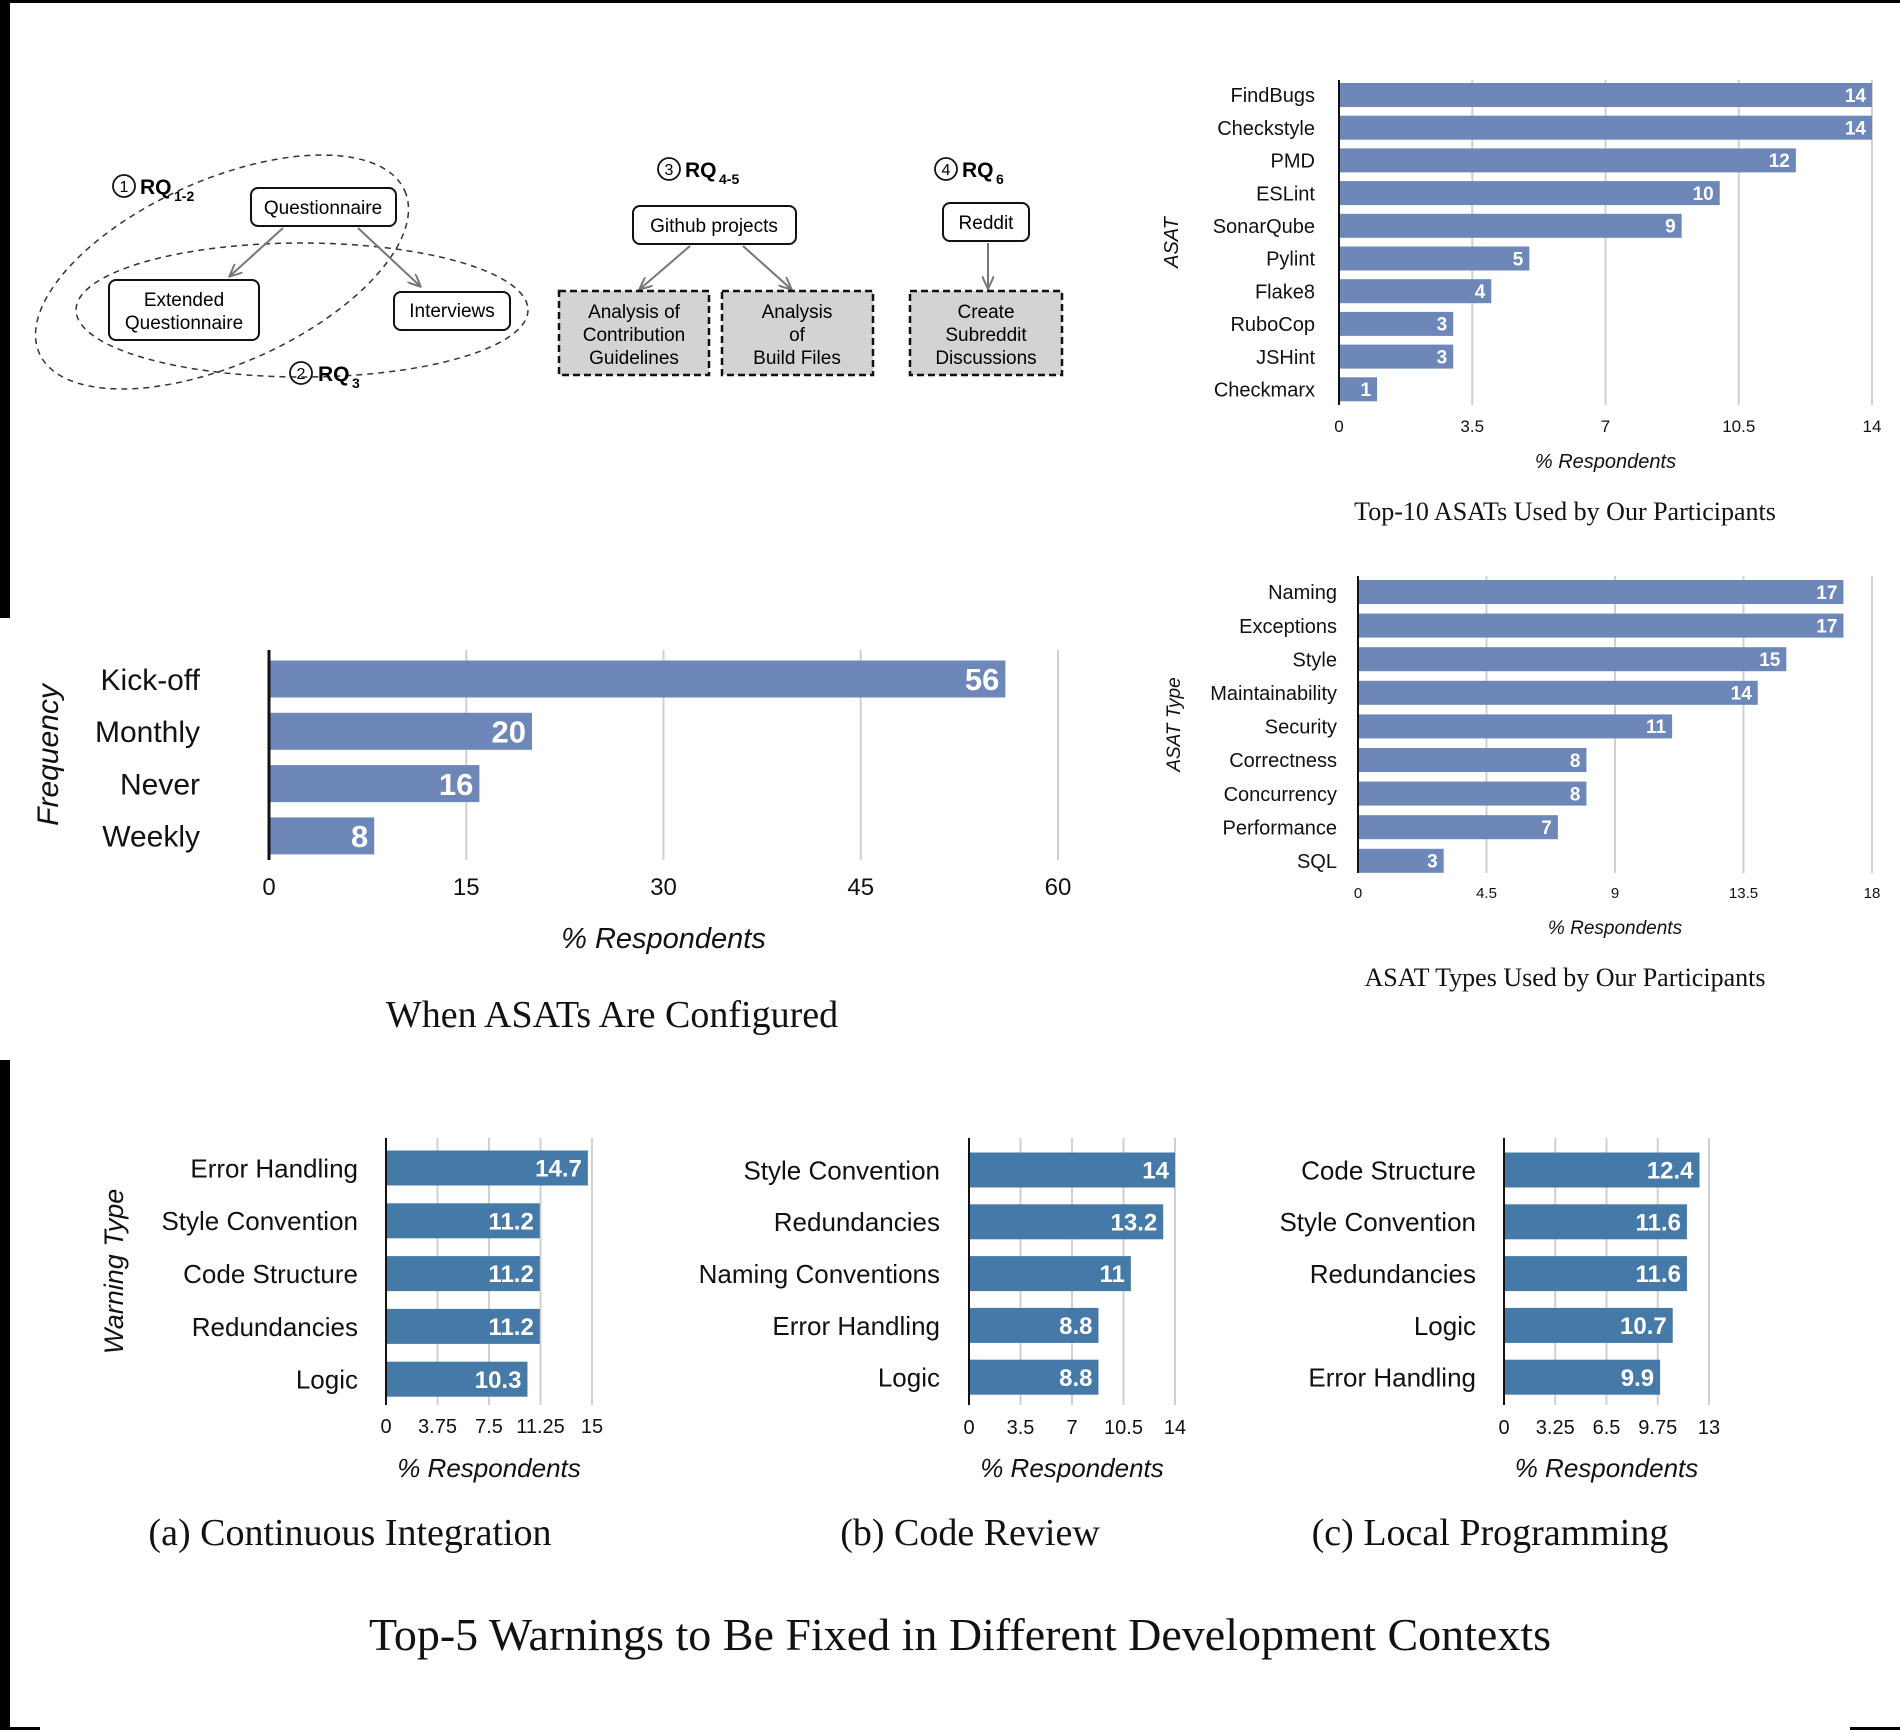 This screenshot has height=1730, width=1900. Describe the element at coordinates (634, 335) in the screenshot. I see `svg-text: Contribution` at that location.